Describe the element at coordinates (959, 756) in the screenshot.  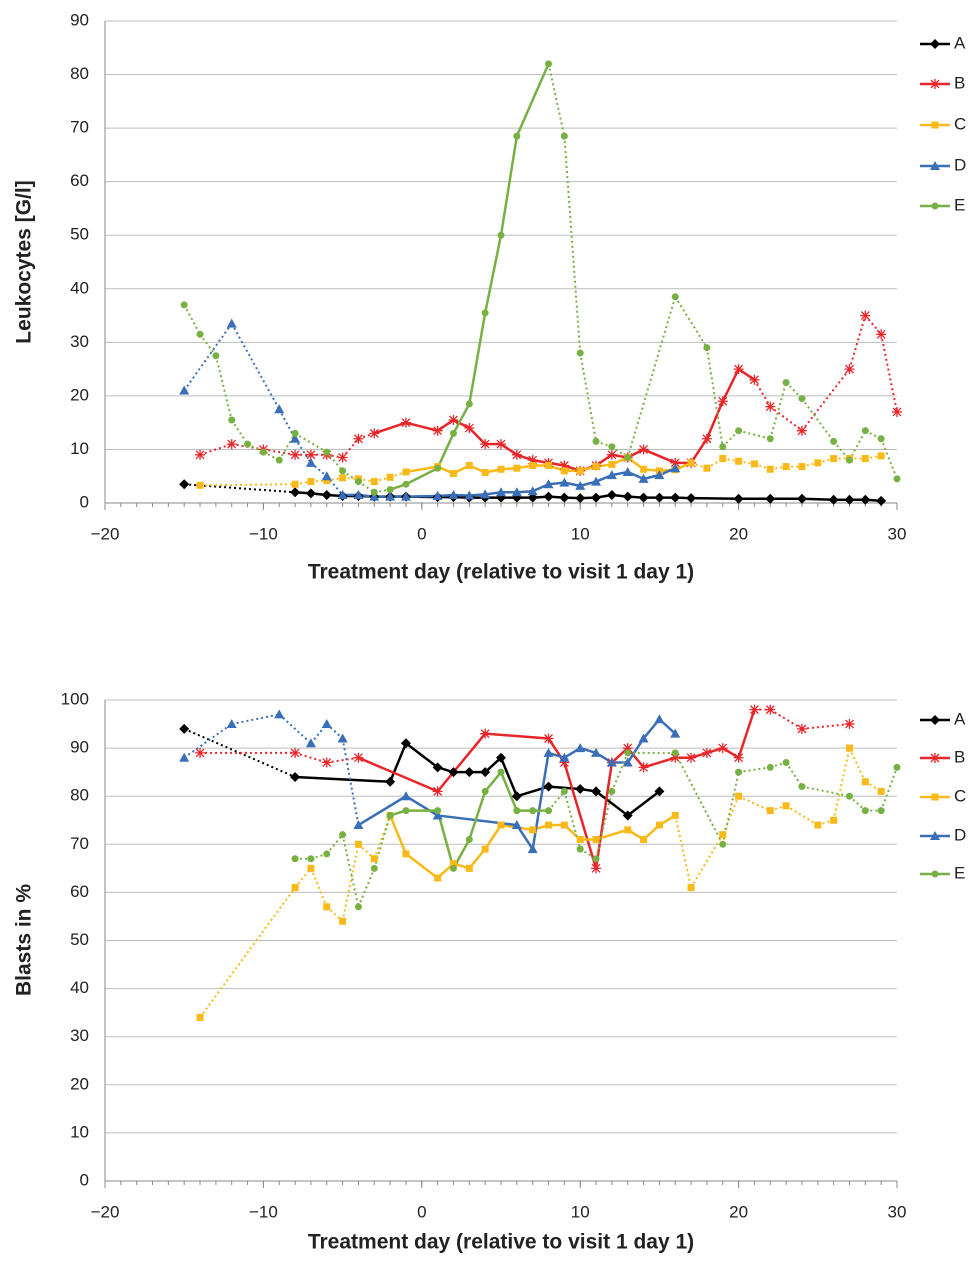
I see `legend-label: B` at that location.